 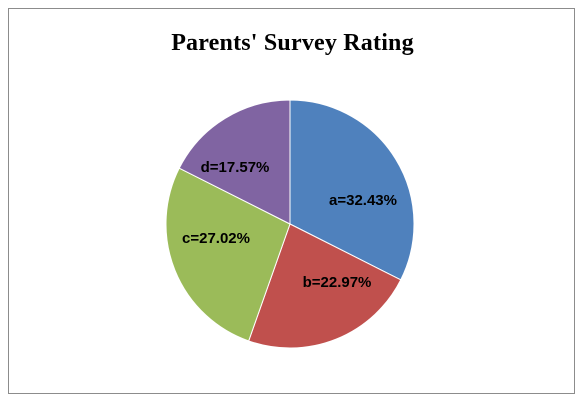 What do you see at coordinates (292, 43) in the screenshot?
I see `chart-title: Parents' Survey Rating` at bounding box center [292, 43].